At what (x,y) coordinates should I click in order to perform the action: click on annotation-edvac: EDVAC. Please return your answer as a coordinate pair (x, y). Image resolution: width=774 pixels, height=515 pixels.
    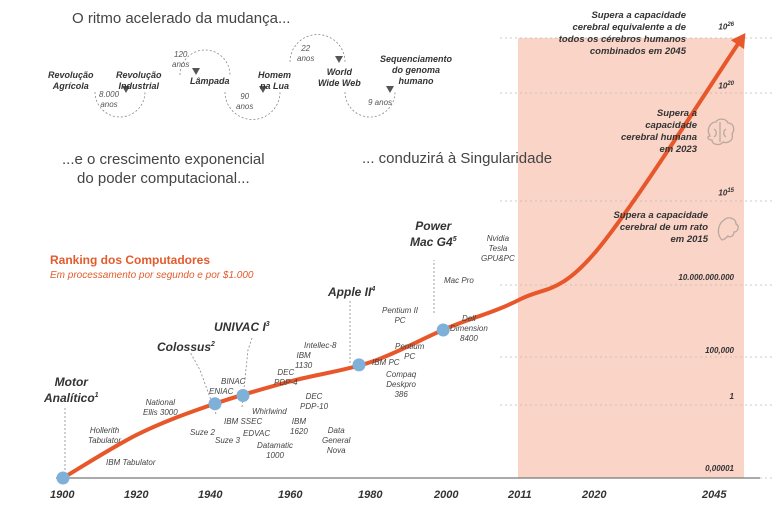
    Looking at the image, I should click on (256, 434).